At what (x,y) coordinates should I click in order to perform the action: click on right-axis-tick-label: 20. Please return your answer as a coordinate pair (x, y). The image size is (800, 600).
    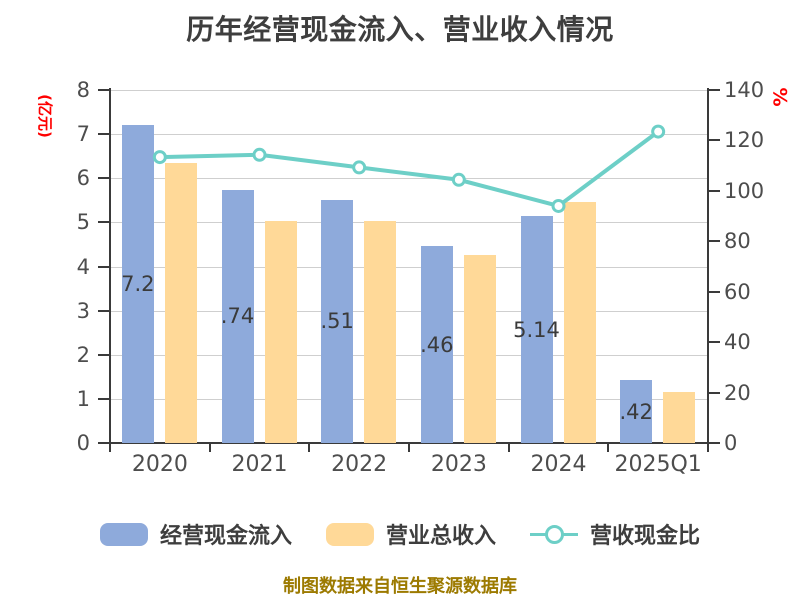
    Looking at the image, I should click on (737, 392).